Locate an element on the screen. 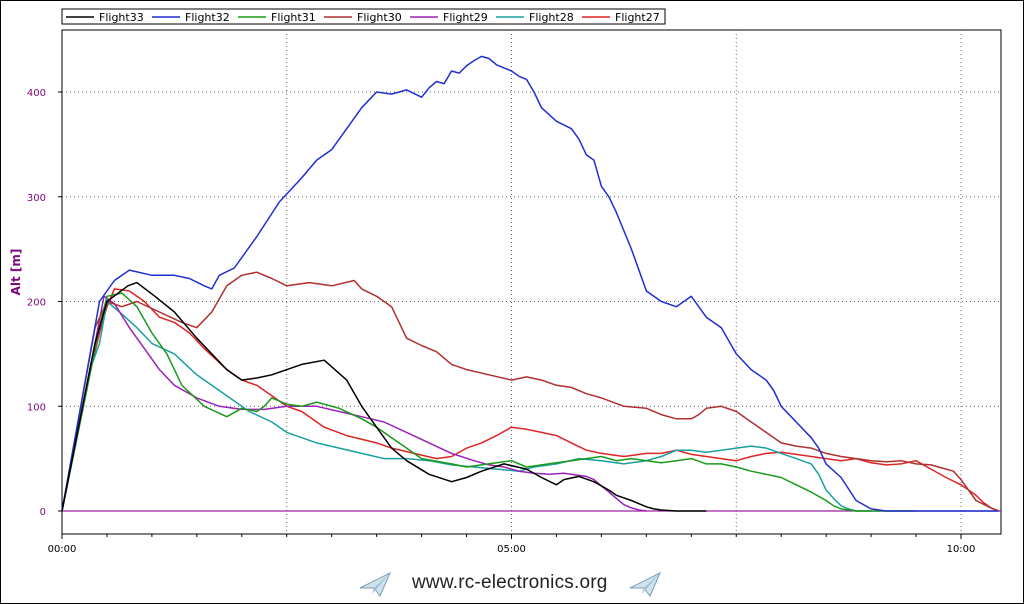 This screenshot has height=604, width=1024. legend-label: Flight32 is located at coordinates (207, 17).